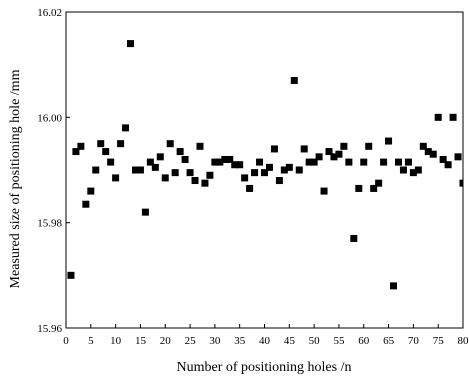 This screenshot has width=469, height=382. I want to click on x-tick-label: 0, so click(66, 341).